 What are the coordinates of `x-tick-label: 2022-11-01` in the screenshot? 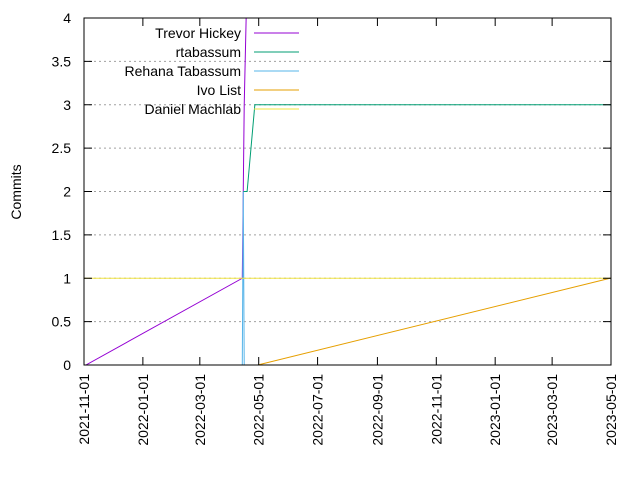 It's located at (436, 409).